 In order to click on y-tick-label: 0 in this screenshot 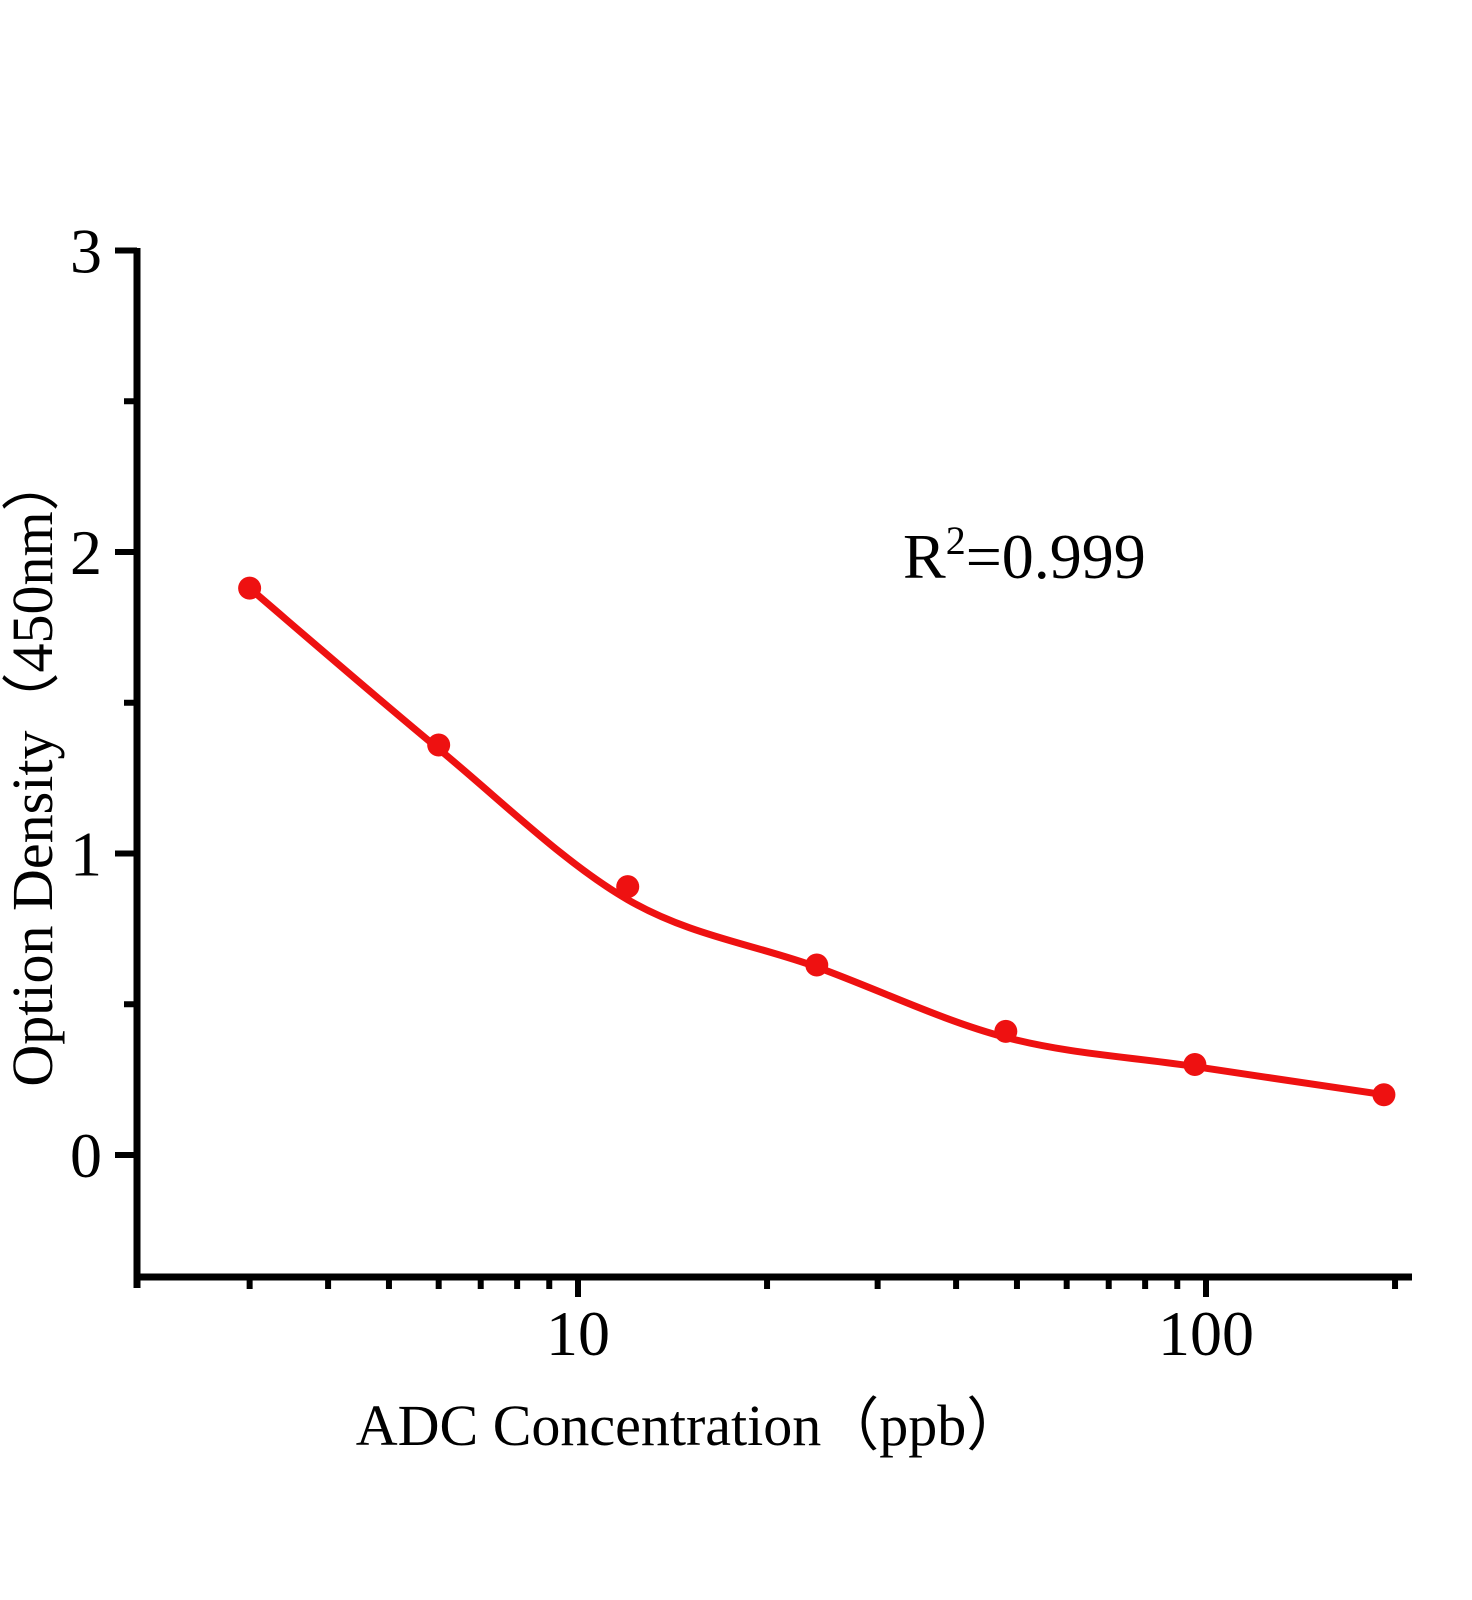, I will do `click(86, 1155)`.